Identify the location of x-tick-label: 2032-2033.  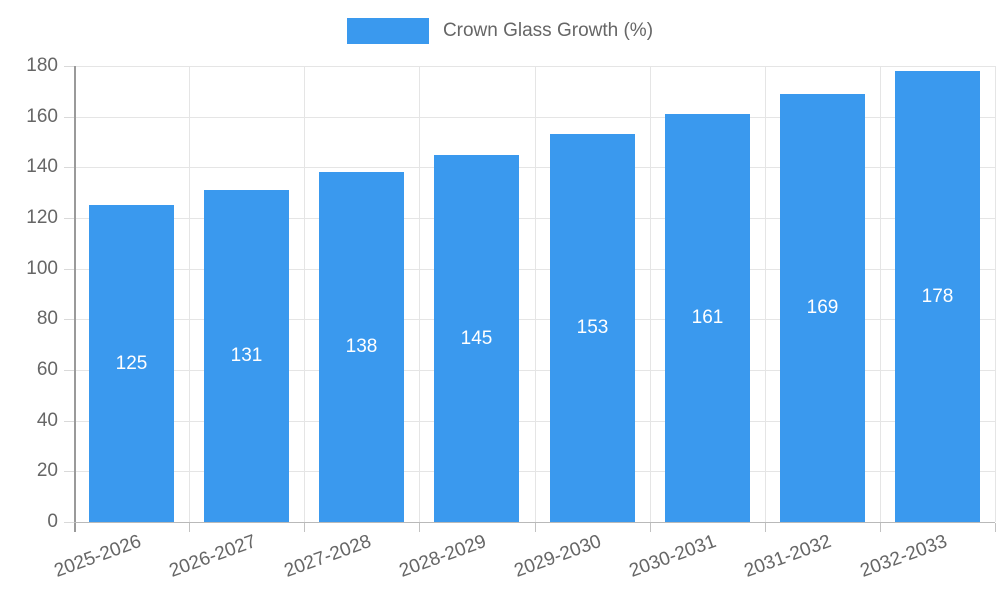
(903, 556).